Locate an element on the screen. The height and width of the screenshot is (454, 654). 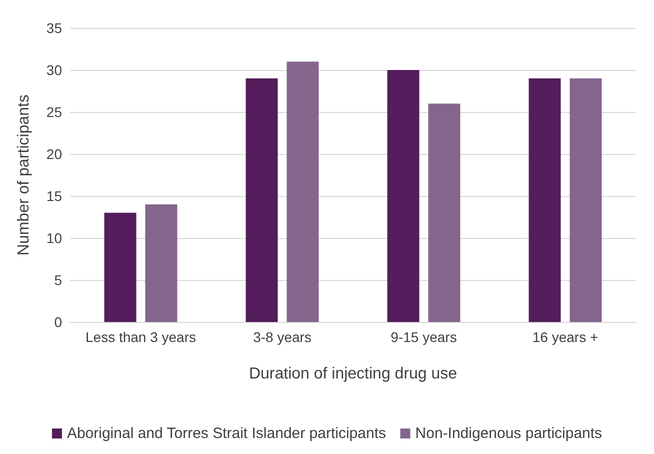
x-axis-title: Duration of injecting drug use is located at coordinates (353, 374).